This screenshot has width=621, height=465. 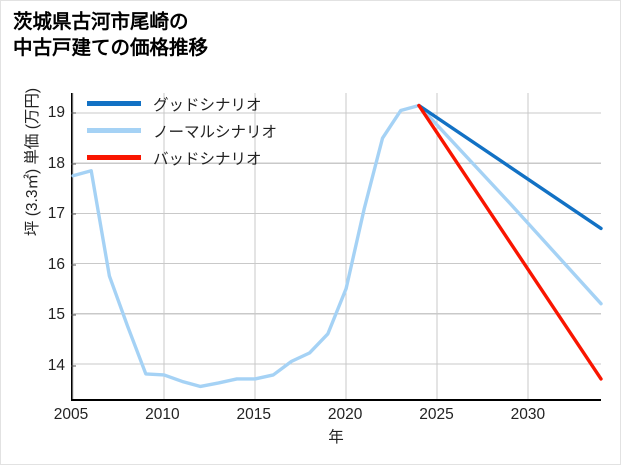 What do you see at coordinates (111, 35) in the screenshot?
I see `chart-title: 茨城県古河市尾崎の 中古戸建ての価格推移` at bounding box center [111, 35].